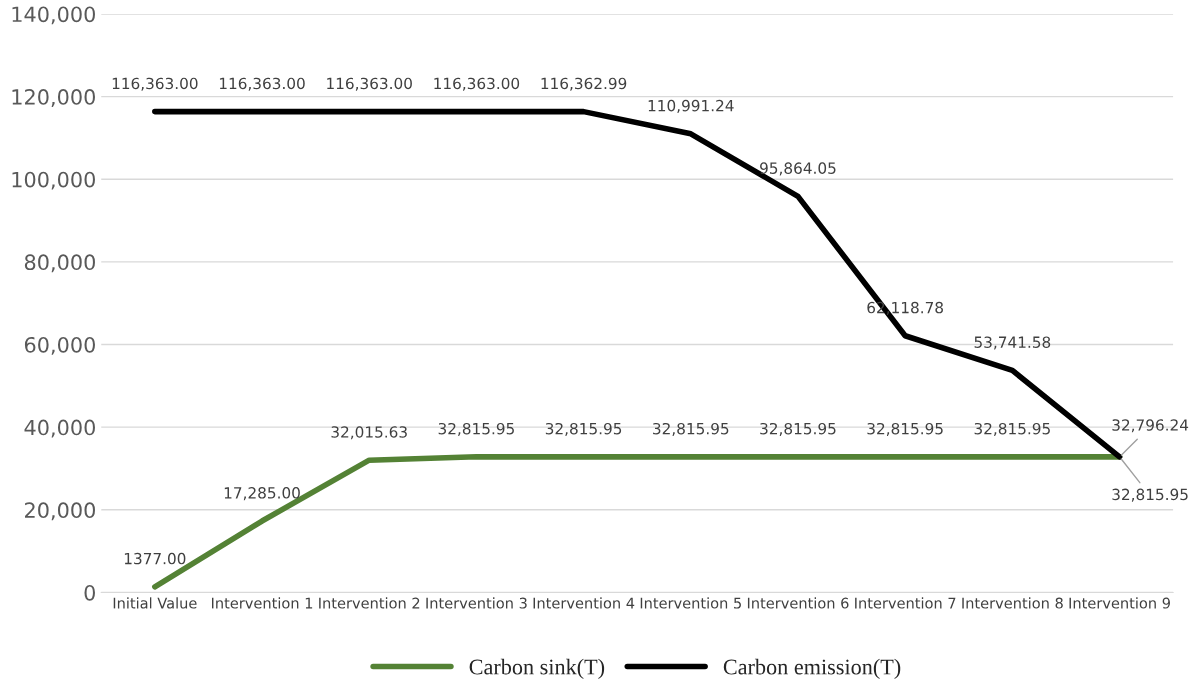 Image resolution: width=1191 pixels, height=697 pixels. Describe the element at coordinates (59, 345) in the screenshot. I see `y-tick-label: 60,000` at that location.